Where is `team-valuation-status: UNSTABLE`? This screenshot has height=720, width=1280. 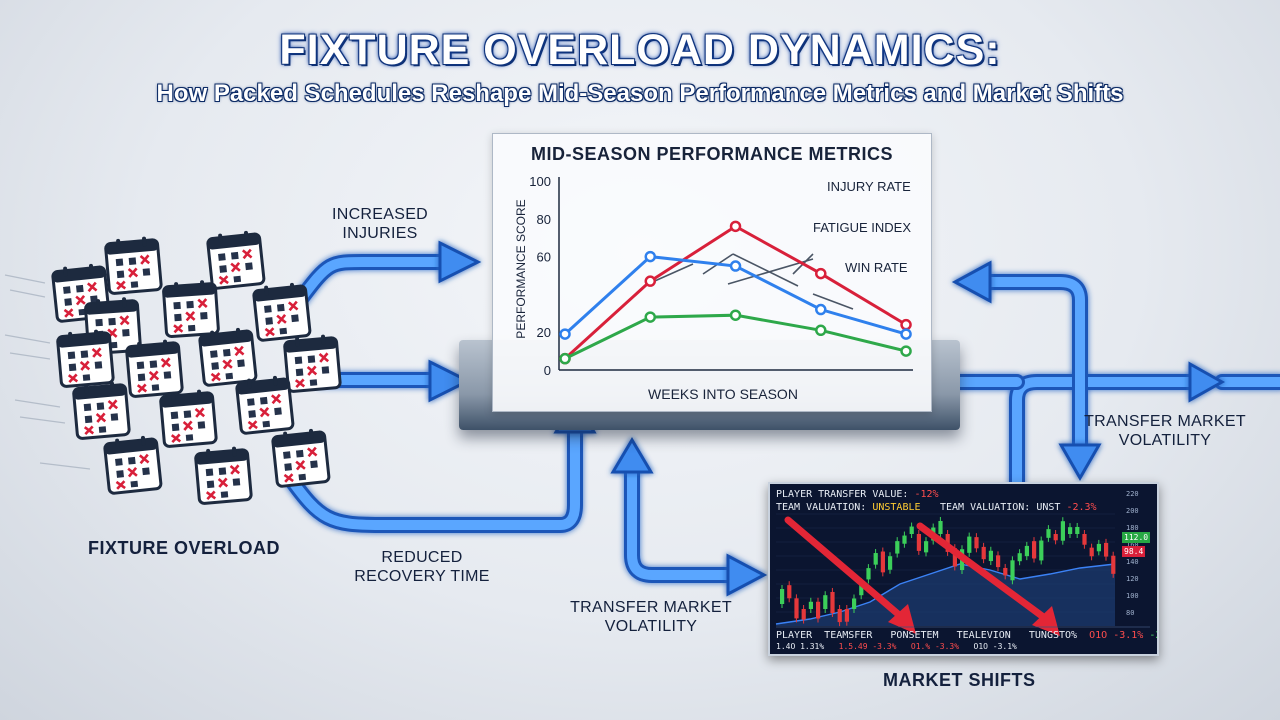 team-valuation-status: UNSTABLE is located at coordinates (896, 507).